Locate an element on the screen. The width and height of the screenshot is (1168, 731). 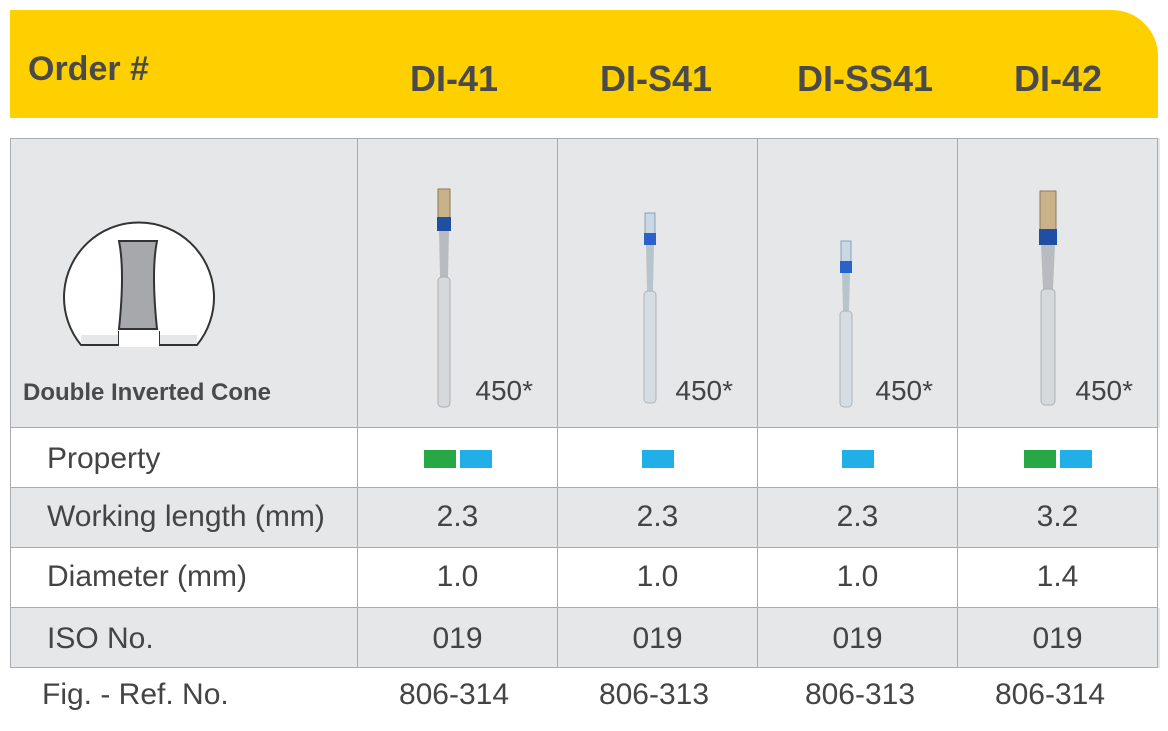
diameter-value: 1.4 is located at coordinates (1057, 576).